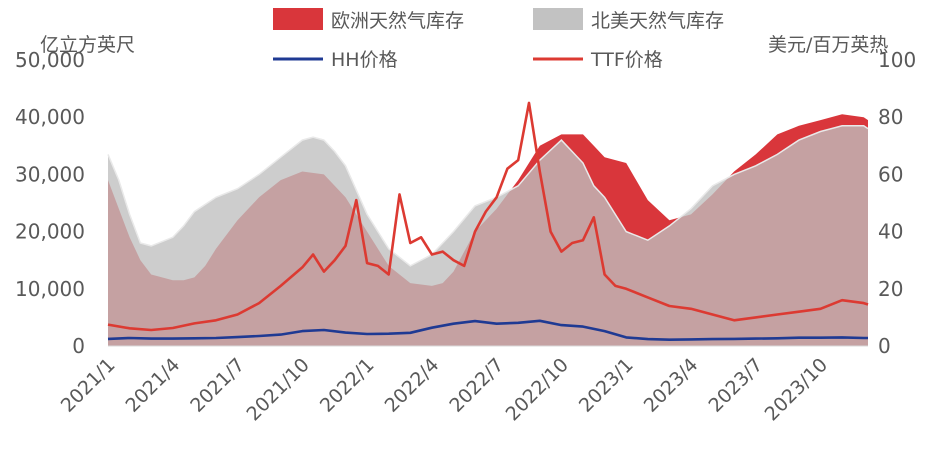 This screenshot has width=940, height=469. Describe the element at coordinates (606, 385) in the screenshot. I see `x-tick-label: 2023/1` at that location.